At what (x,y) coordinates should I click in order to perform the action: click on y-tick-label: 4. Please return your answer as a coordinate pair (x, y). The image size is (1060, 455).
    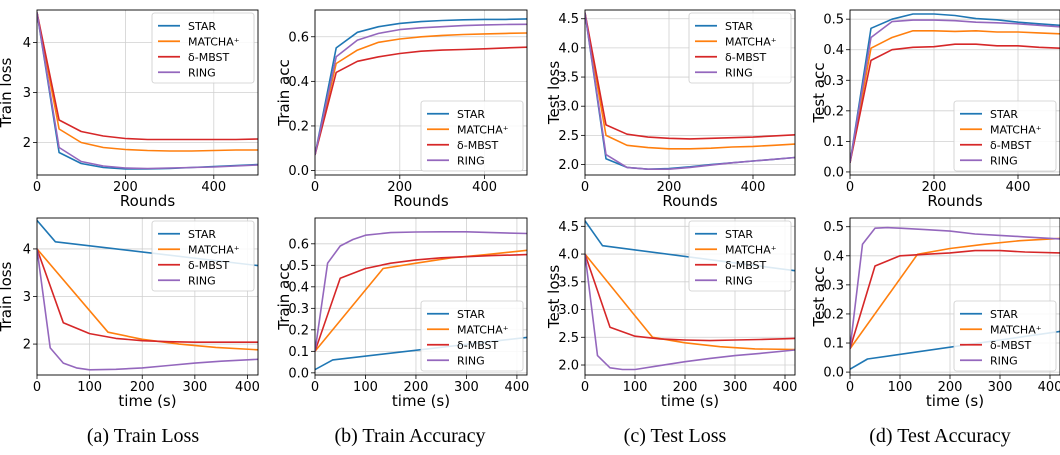
    Looking at the image, I should click on (27, 43).